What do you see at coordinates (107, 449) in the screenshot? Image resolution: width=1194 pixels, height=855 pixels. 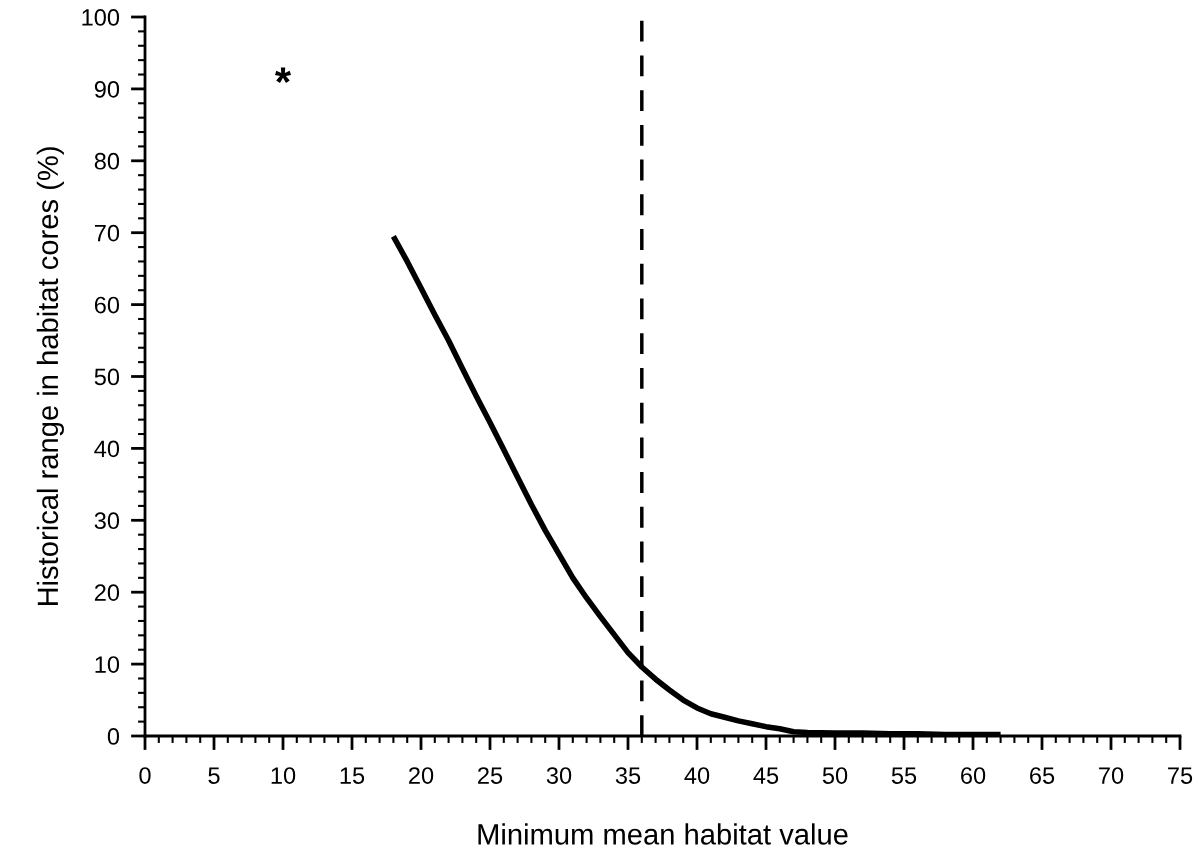 I see `y-tick-label: 40` at bounding box center [107, 449].